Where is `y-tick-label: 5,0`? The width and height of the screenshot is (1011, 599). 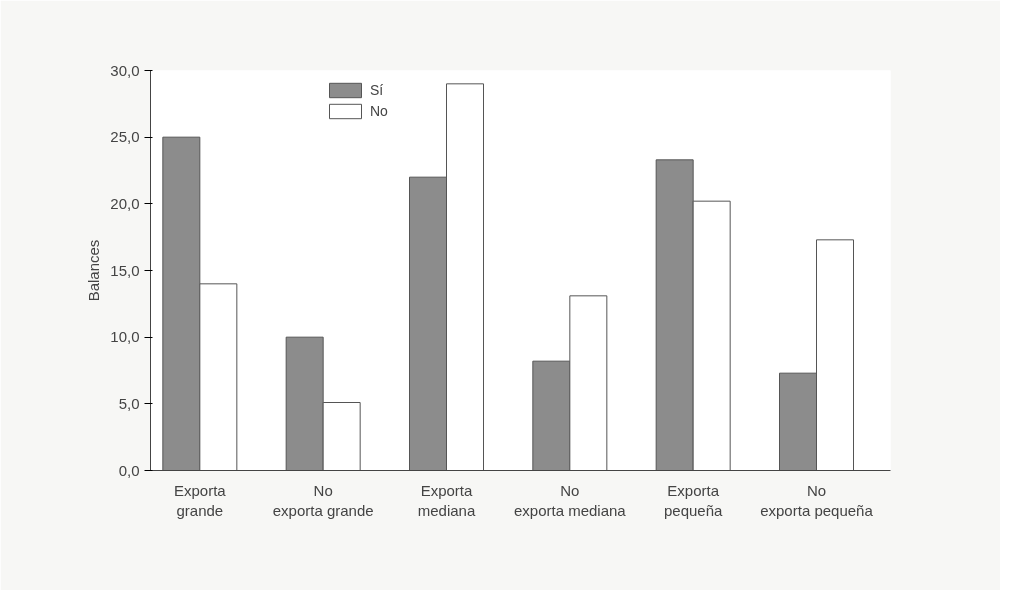 y-tick-label: 5,0 is located at coordinates (129, 403).